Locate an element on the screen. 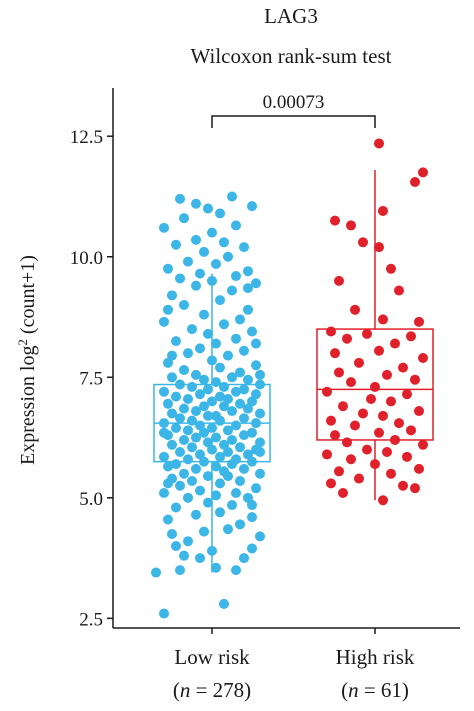  y-axis-label: Expression log2 (count+1) is located at coordinates (27, 360).